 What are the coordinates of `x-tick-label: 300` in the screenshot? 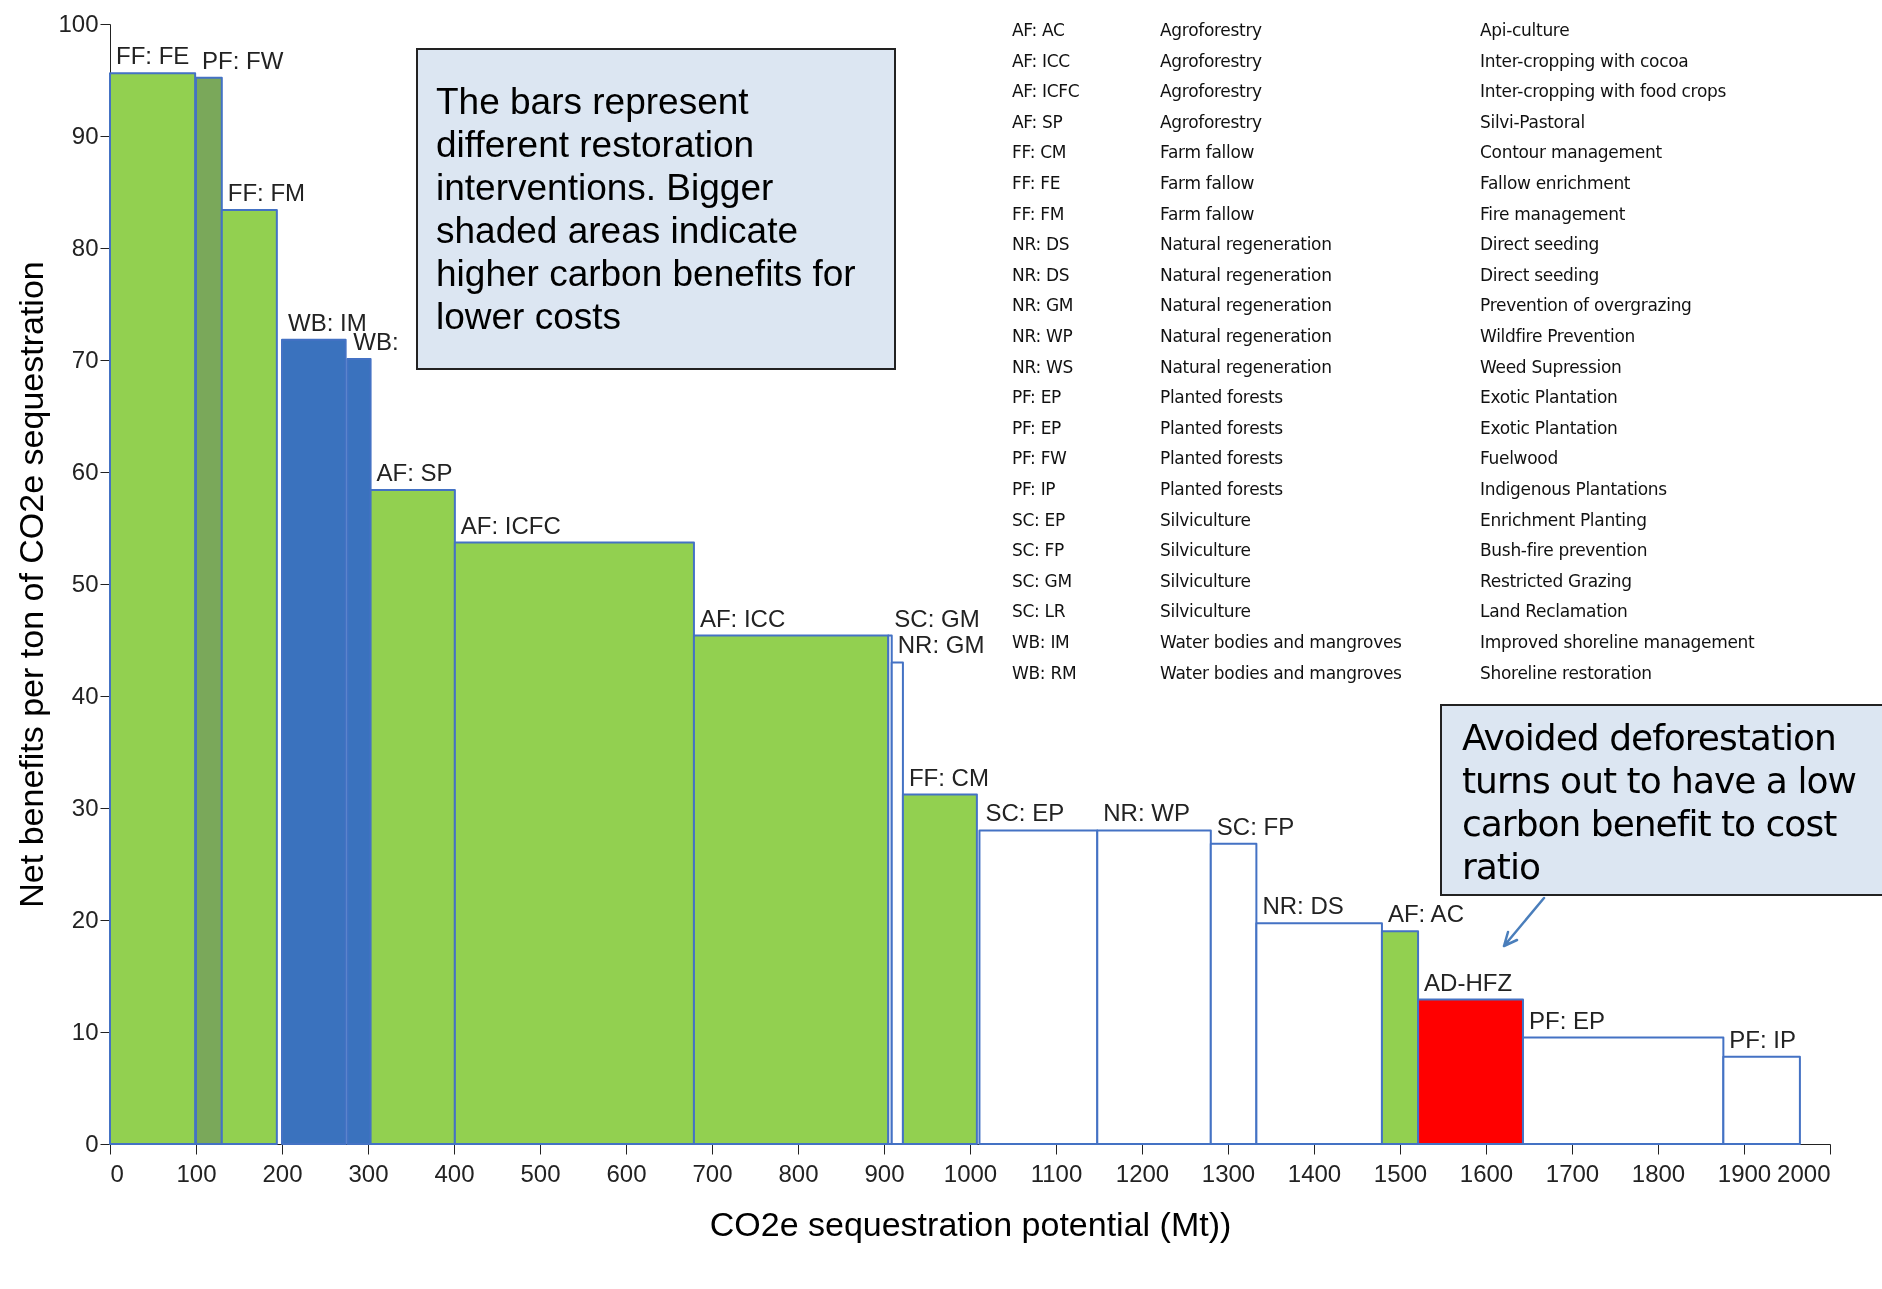 It's located at (368, 1173).